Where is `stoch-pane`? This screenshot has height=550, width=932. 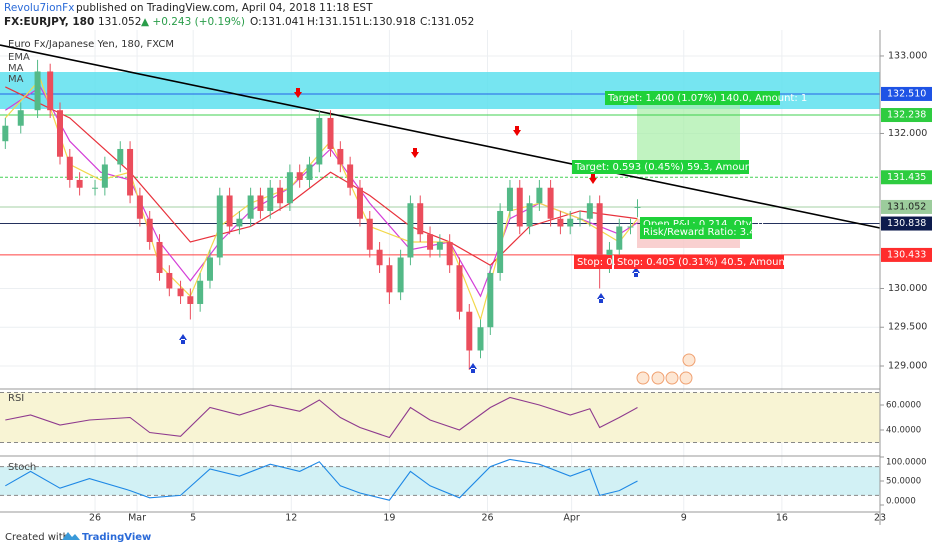 stoch-pane is located at coordinates (440, 479).